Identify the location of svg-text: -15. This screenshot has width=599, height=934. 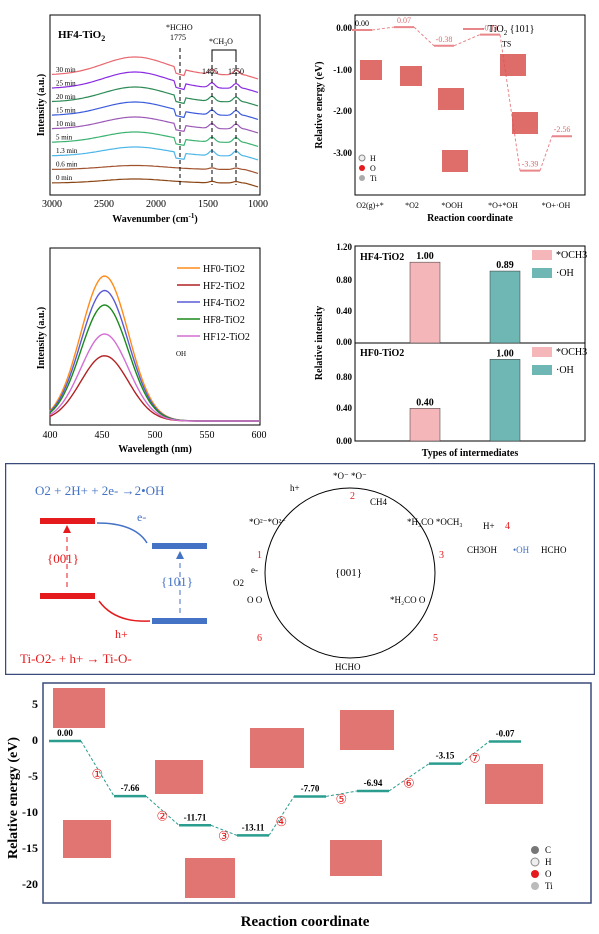
(30, 848).